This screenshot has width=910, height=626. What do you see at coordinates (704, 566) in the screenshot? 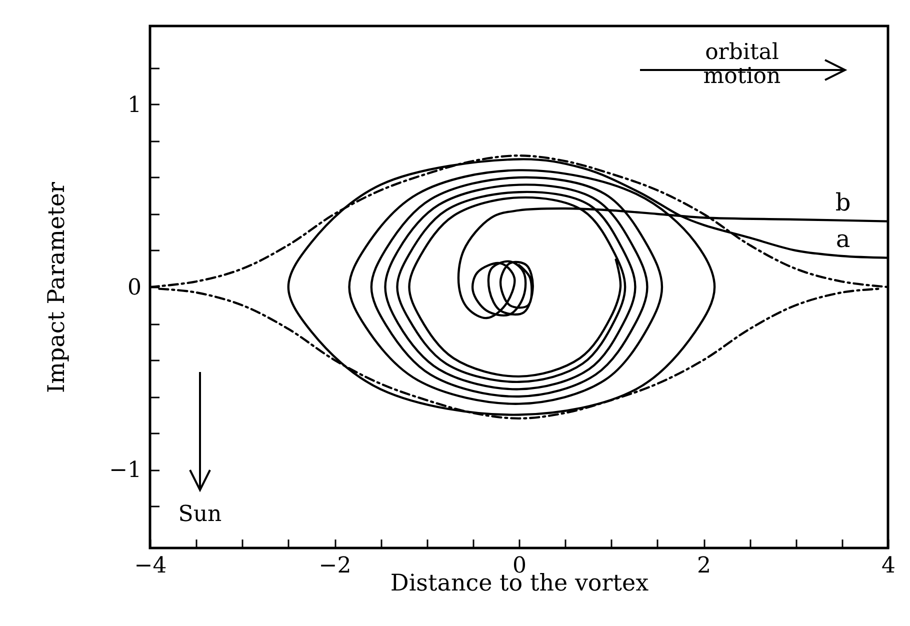
I see `x-tick-label: 2` at bounding box center [704, 566].